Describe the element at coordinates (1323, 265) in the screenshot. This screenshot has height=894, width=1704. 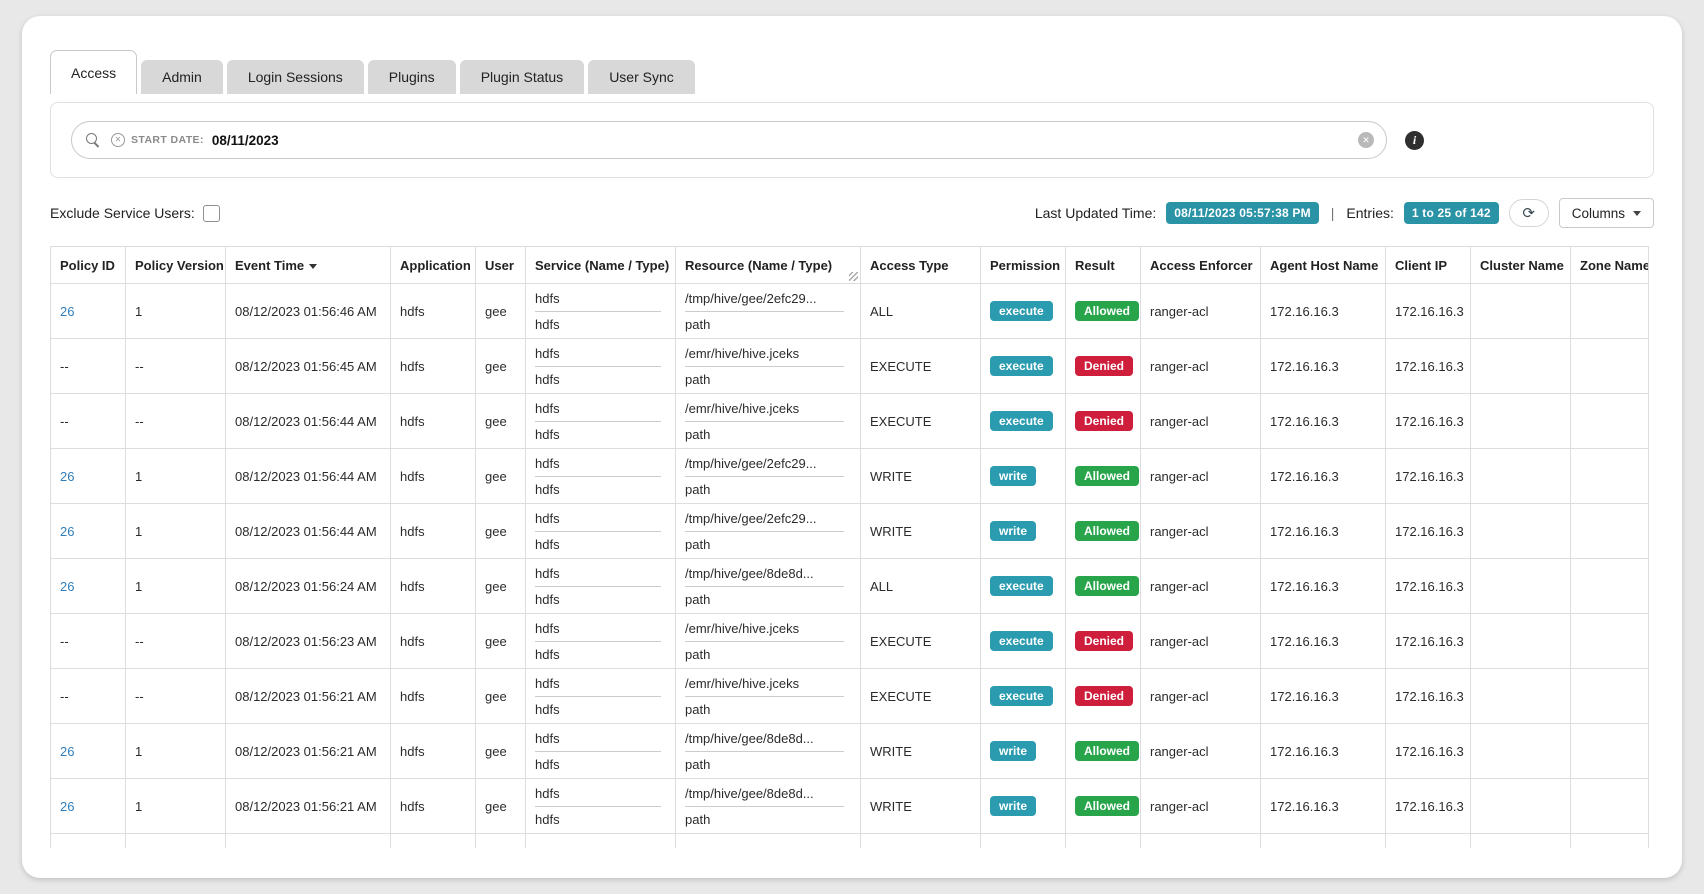
I see `column-header-agent-host-name: Agent Host Name` at that location.